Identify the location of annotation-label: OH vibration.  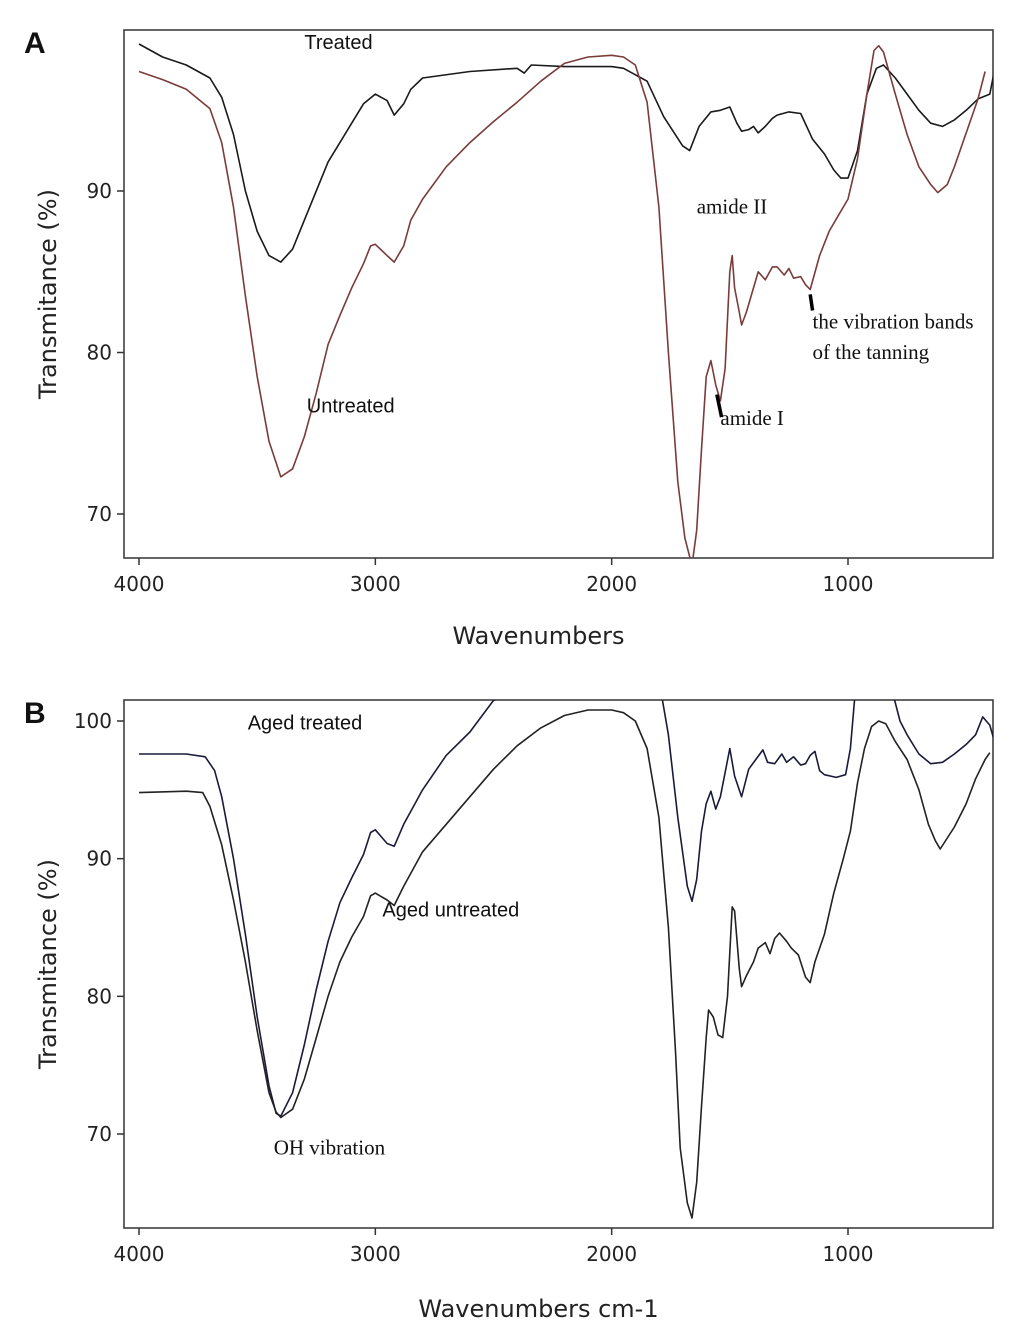
(330, 1148).